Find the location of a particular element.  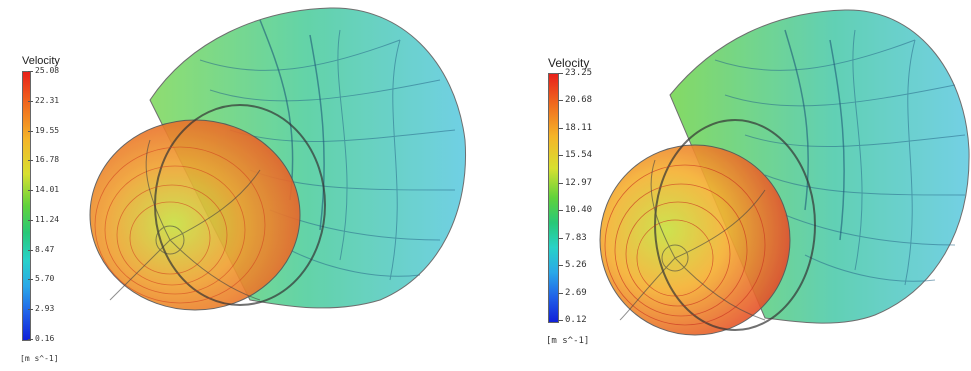

legend-tick: 2.69 is located at coordinates (572, 293).